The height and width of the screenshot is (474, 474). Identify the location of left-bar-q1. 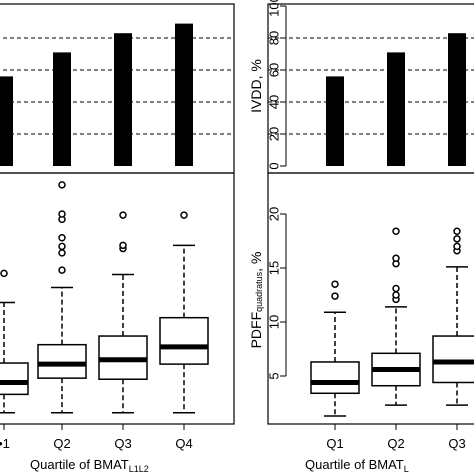
(6, 121).